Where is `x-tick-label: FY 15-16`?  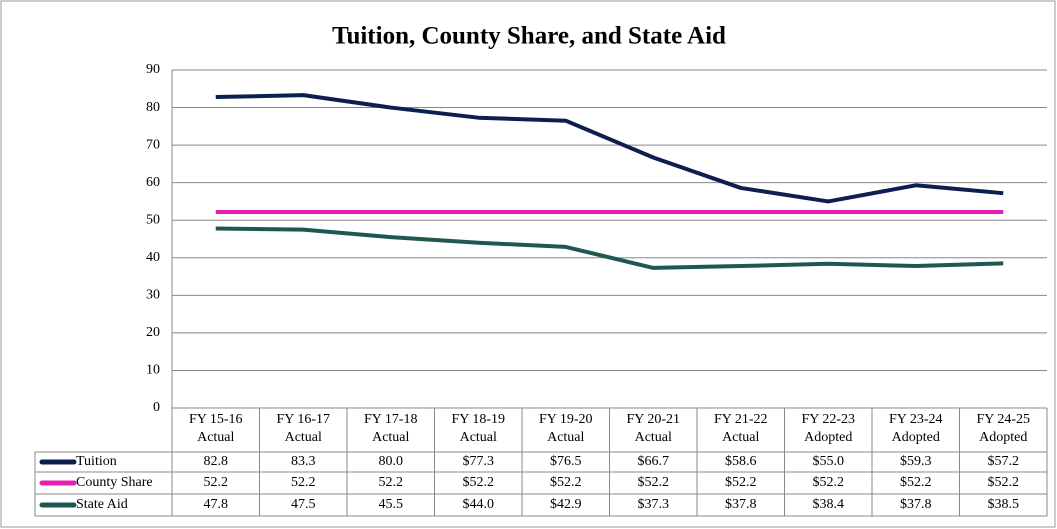
x-tick-label: FY 15-16 is located at coordinates (216, 419).